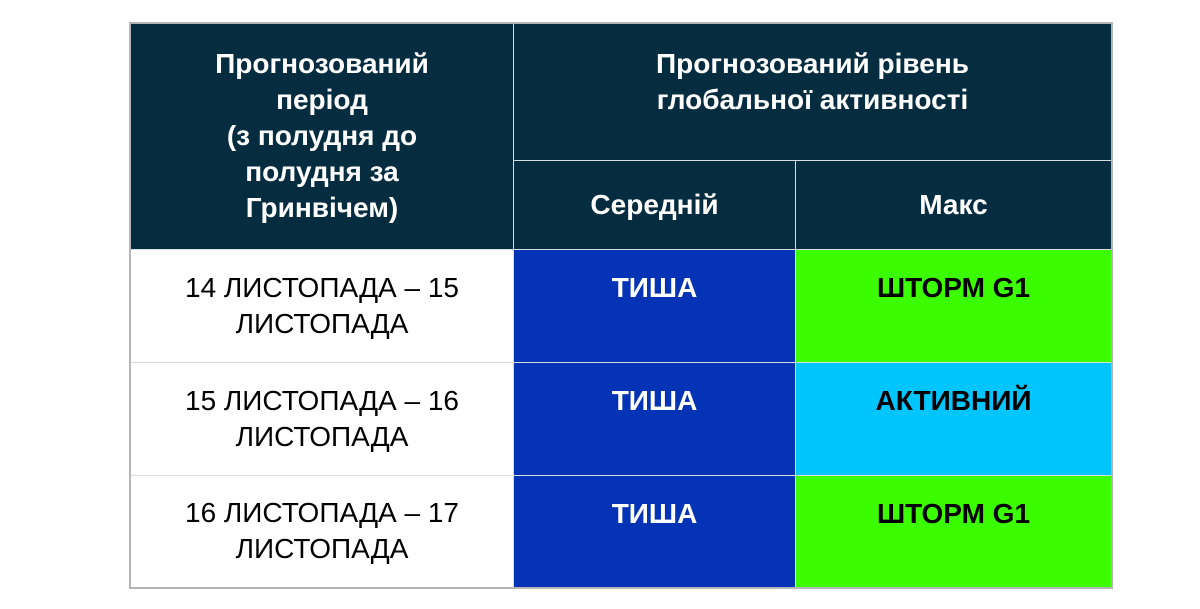 This screenshot has height=609, width=1200. What do you see at coordinates (321, 305) in the screenshot?
I see `period-cell: 14 ЛИСТОПАДА – 15 ЛИСТОПАДА` at bounding box center [321, 305].